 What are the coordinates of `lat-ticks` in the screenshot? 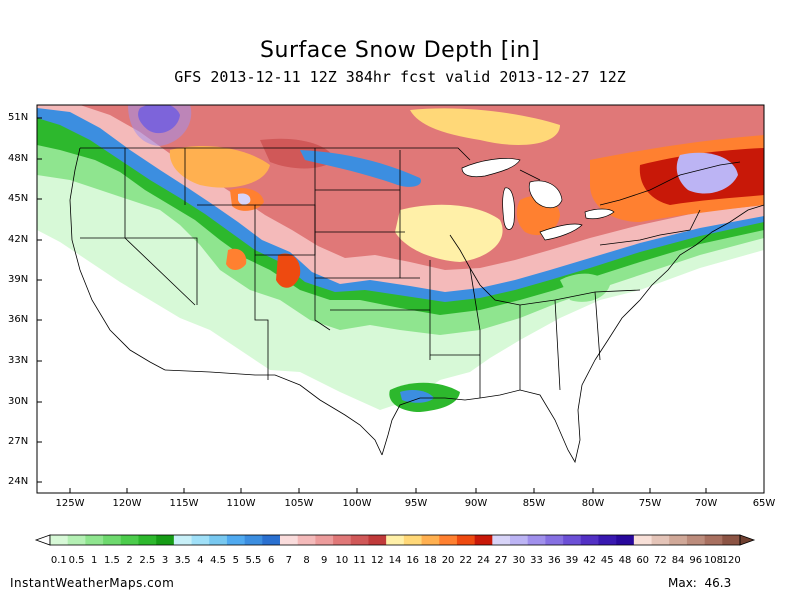 It's located at (39, 300).